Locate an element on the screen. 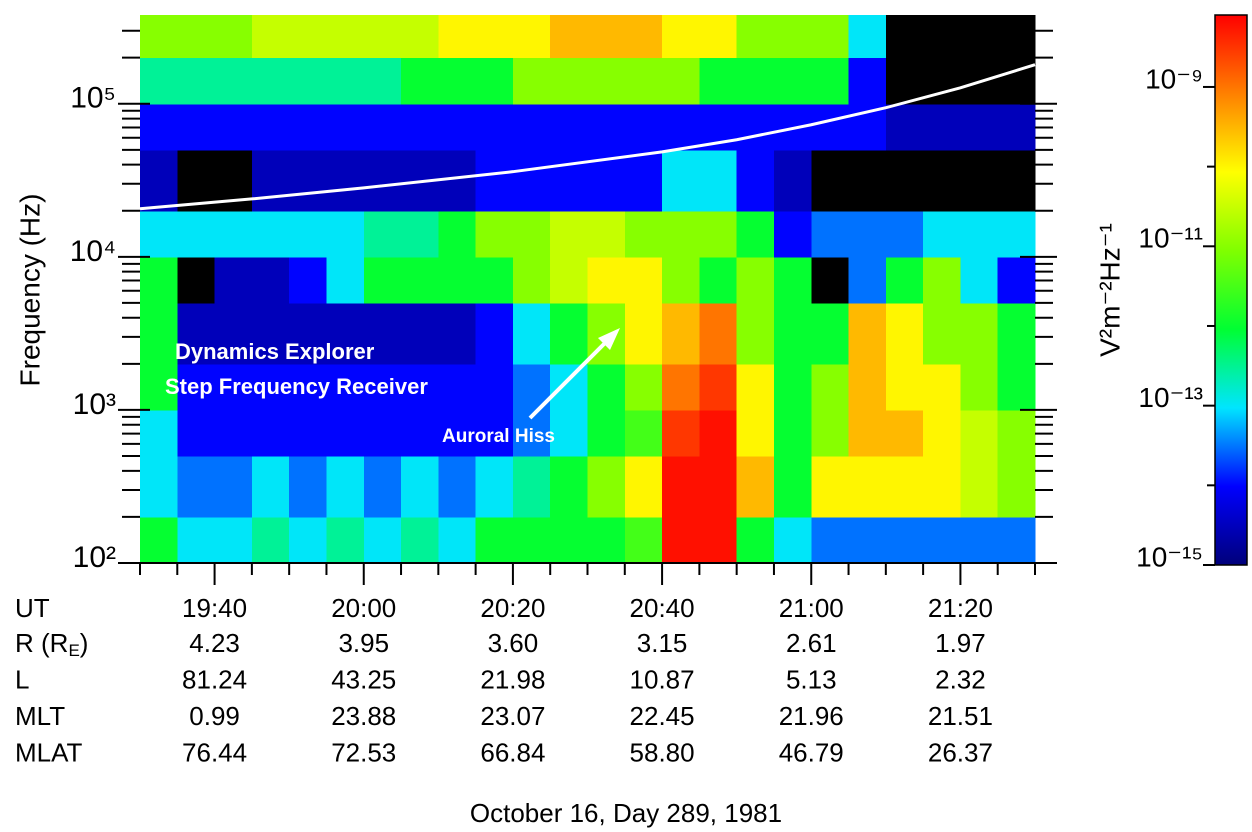 Image resolution: width=1252 pixels, height=832 pixels. ephemeris-label-text: MLT is located at coordinates (40, 716).